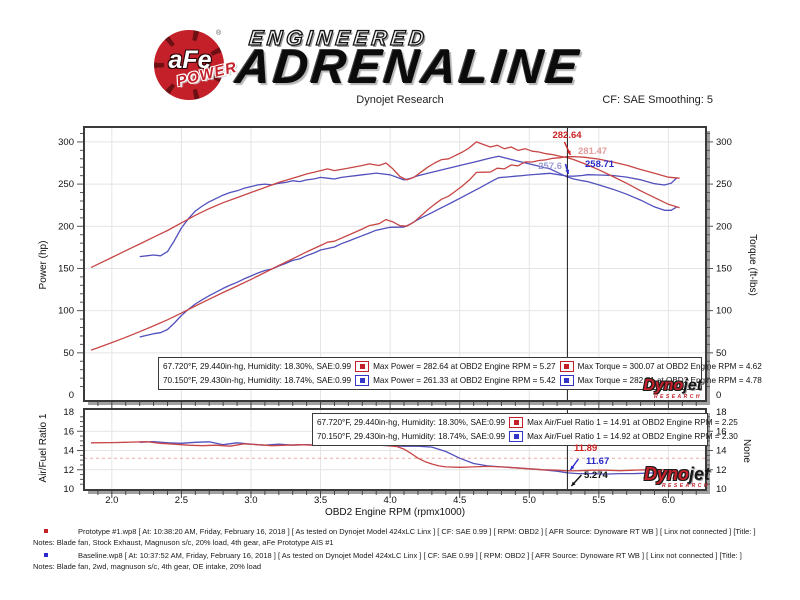 This screenshot has width=800, height=600. Describe the element at coordinates (598, 461) in the screenshot. I see `cursor-afr-blue-value: 11.67` at that location.